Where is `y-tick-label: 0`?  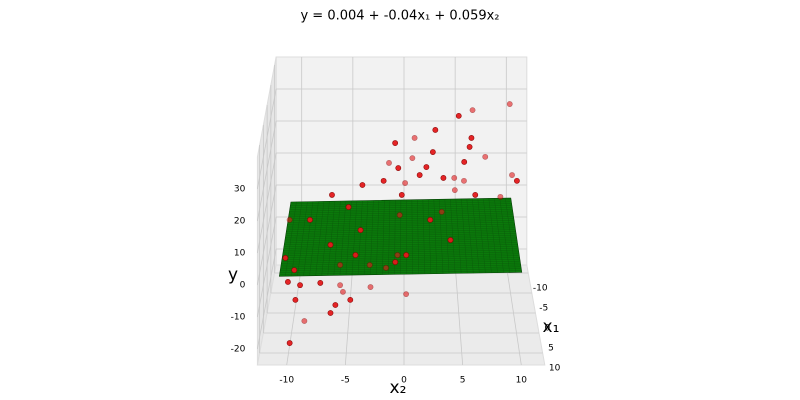
y-tick-label: 0 is located at coordinates (243, 286).